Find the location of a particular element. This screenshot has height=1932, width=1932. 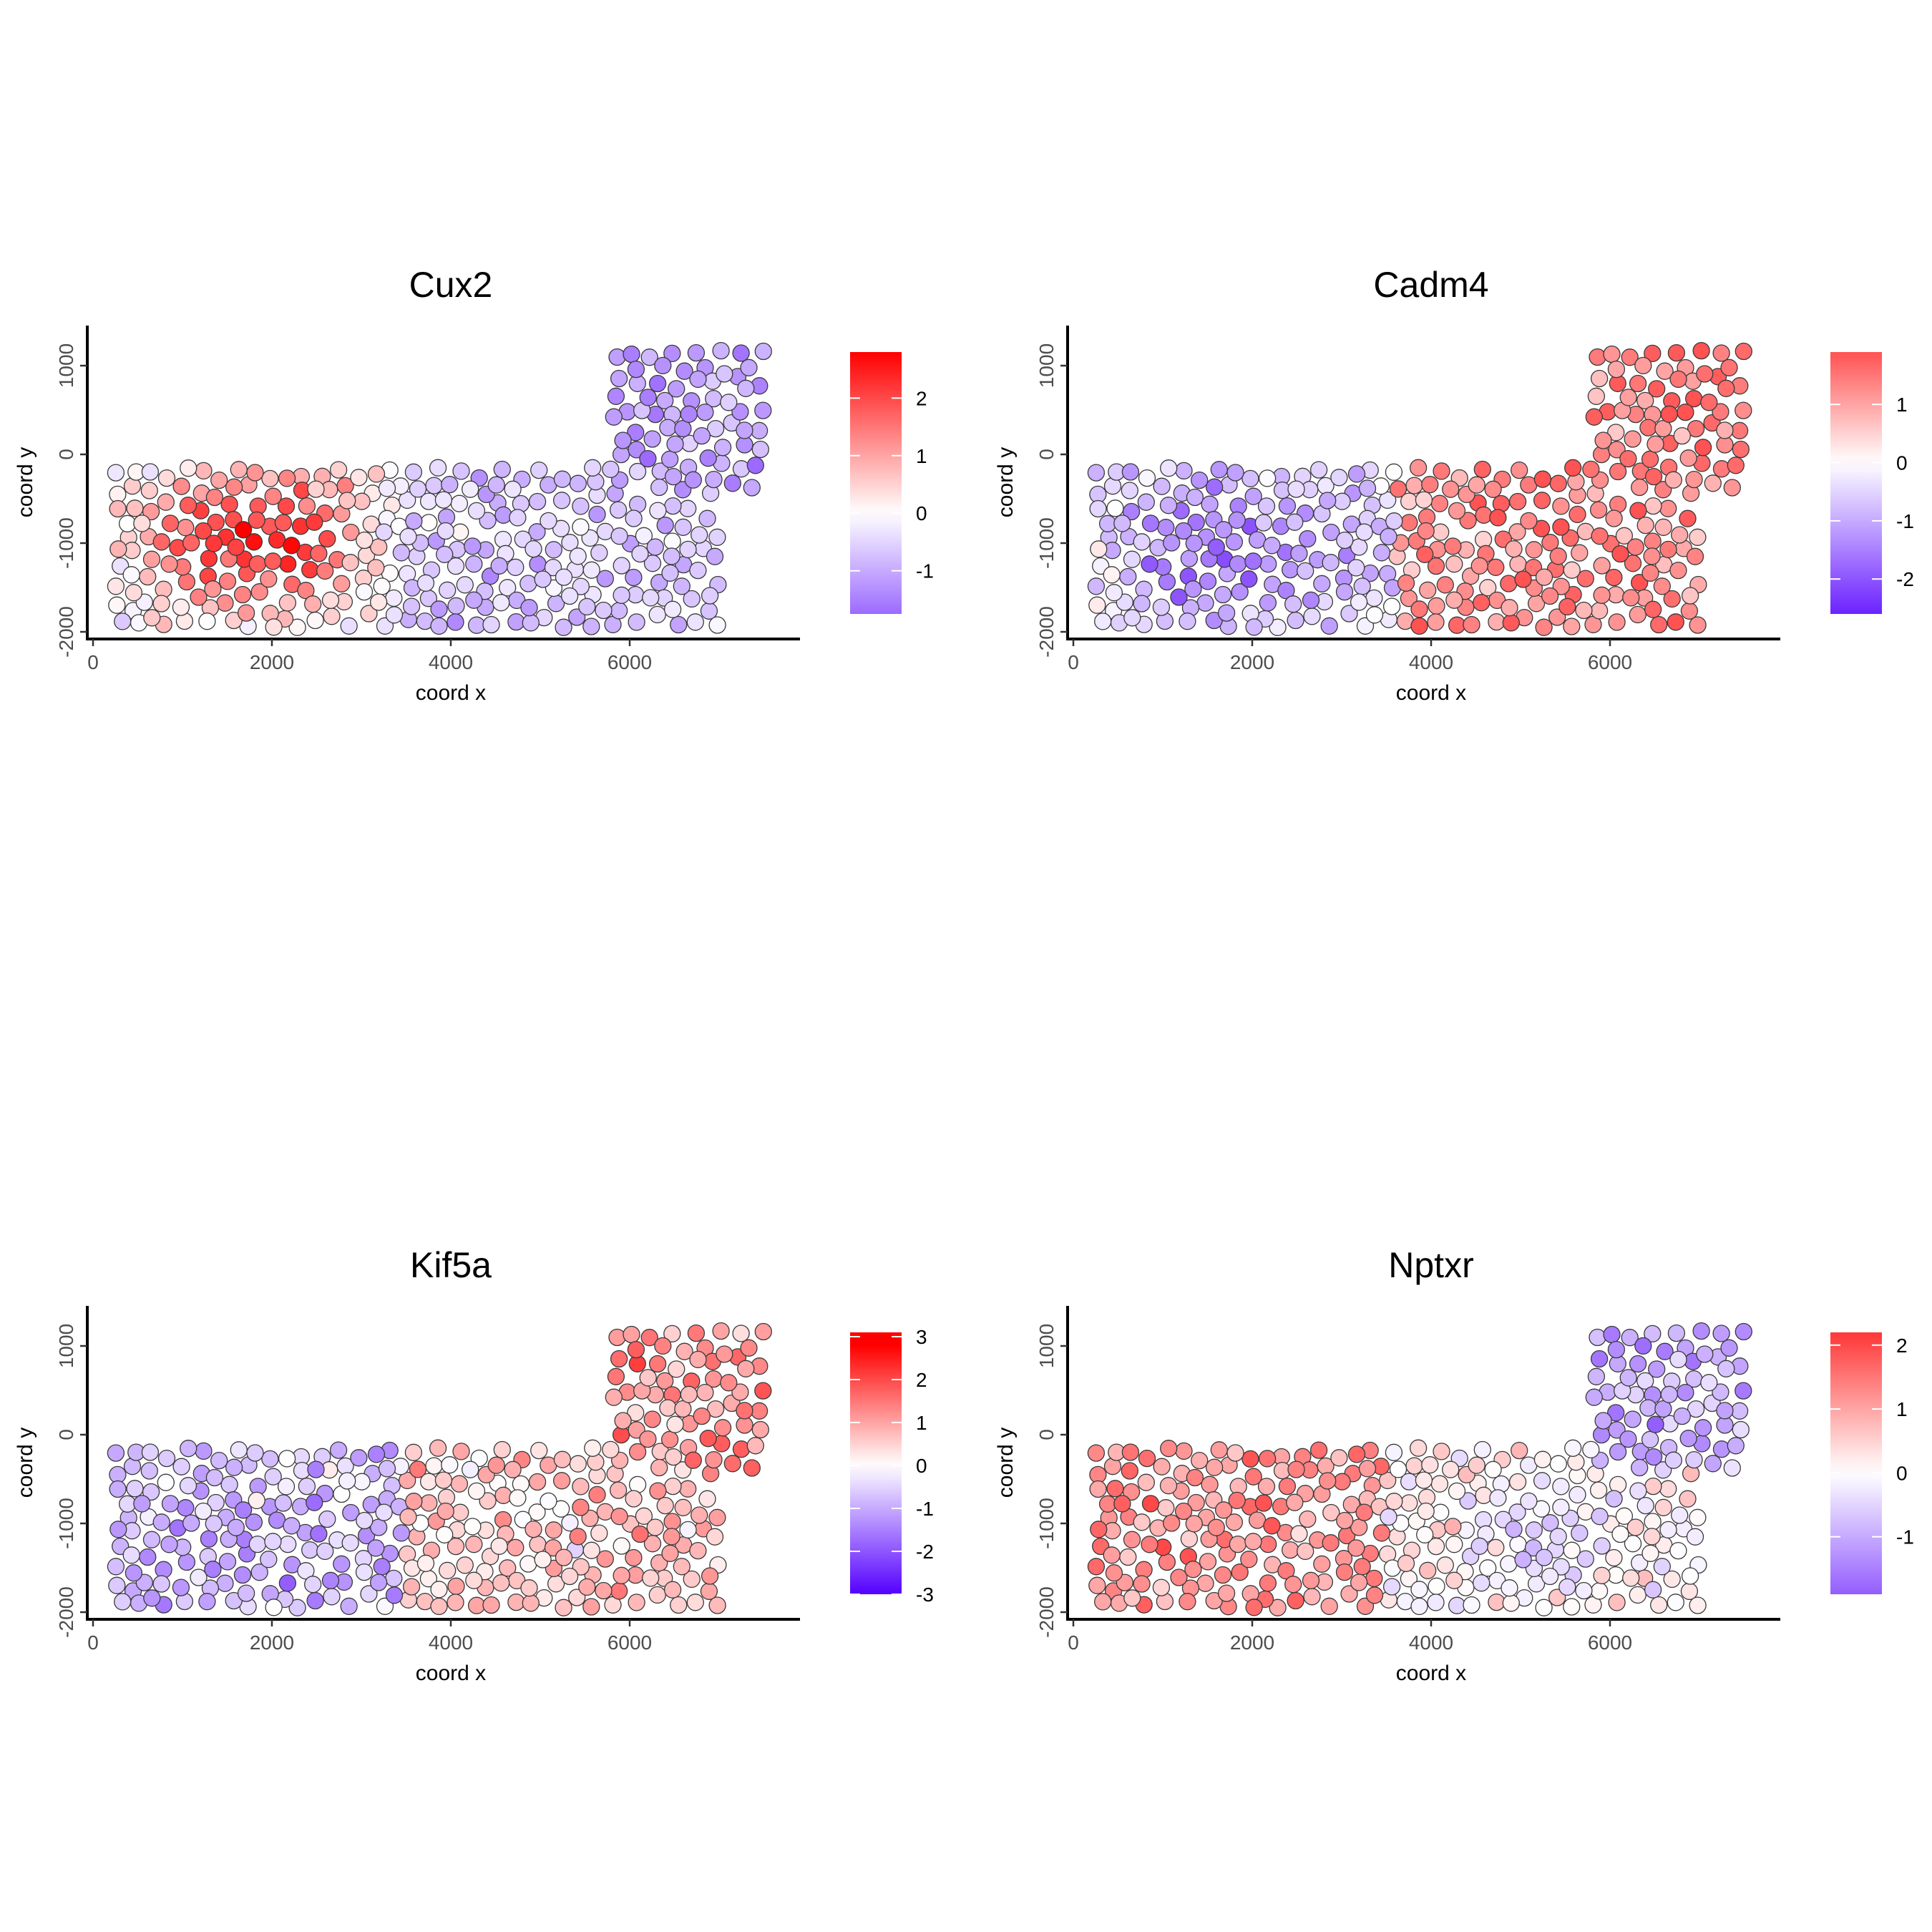

points is located at coordinates (1419, 488).